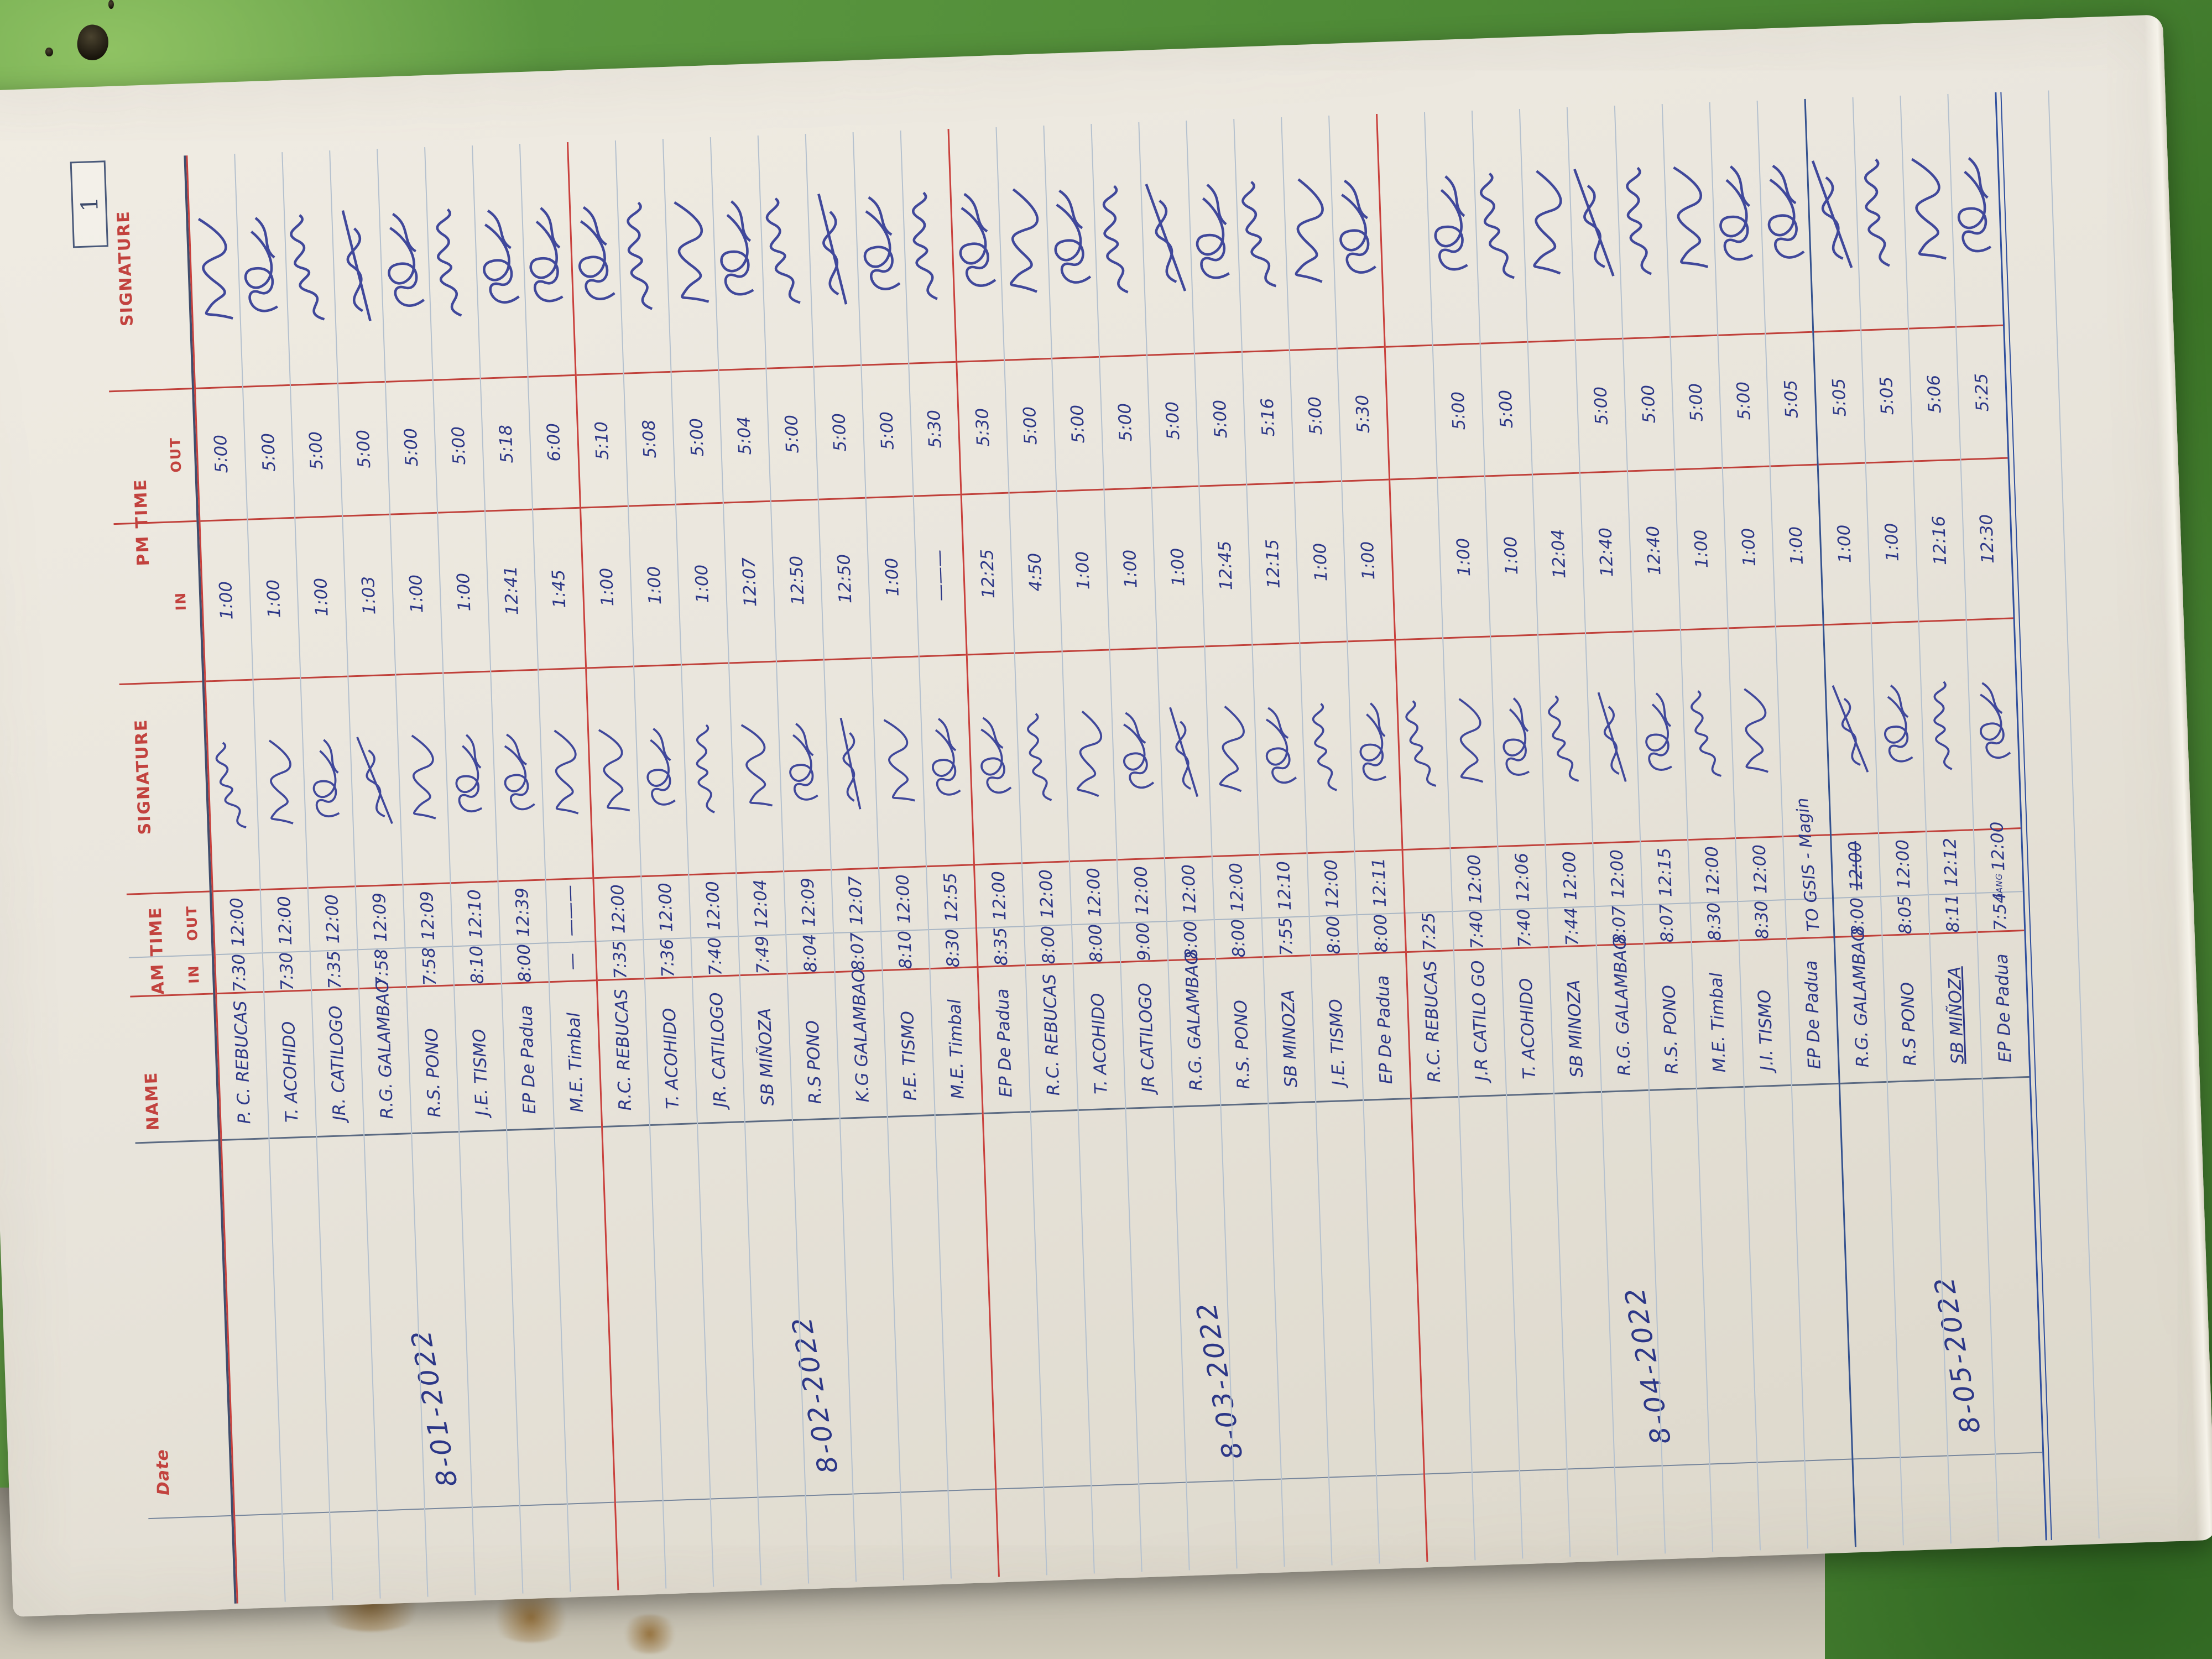 The image size is (2212, 1659). Describe the element at coordinates (192, 923) in the screenshot. I see `am-out-label: OUT` at that location.